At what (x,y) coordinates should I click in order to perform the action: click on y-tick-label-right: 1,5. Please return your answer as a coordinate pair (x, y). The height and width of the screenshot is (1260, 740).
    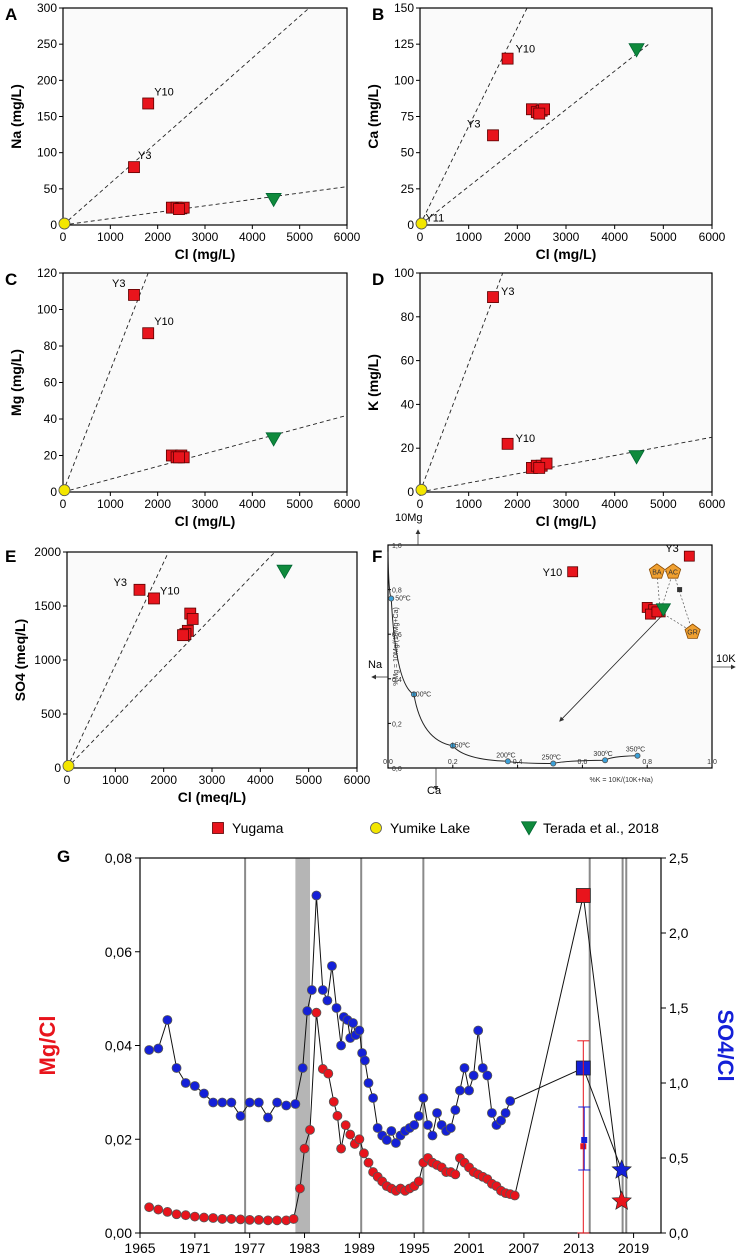
    Looking at the image, I should click on (679, 1008).